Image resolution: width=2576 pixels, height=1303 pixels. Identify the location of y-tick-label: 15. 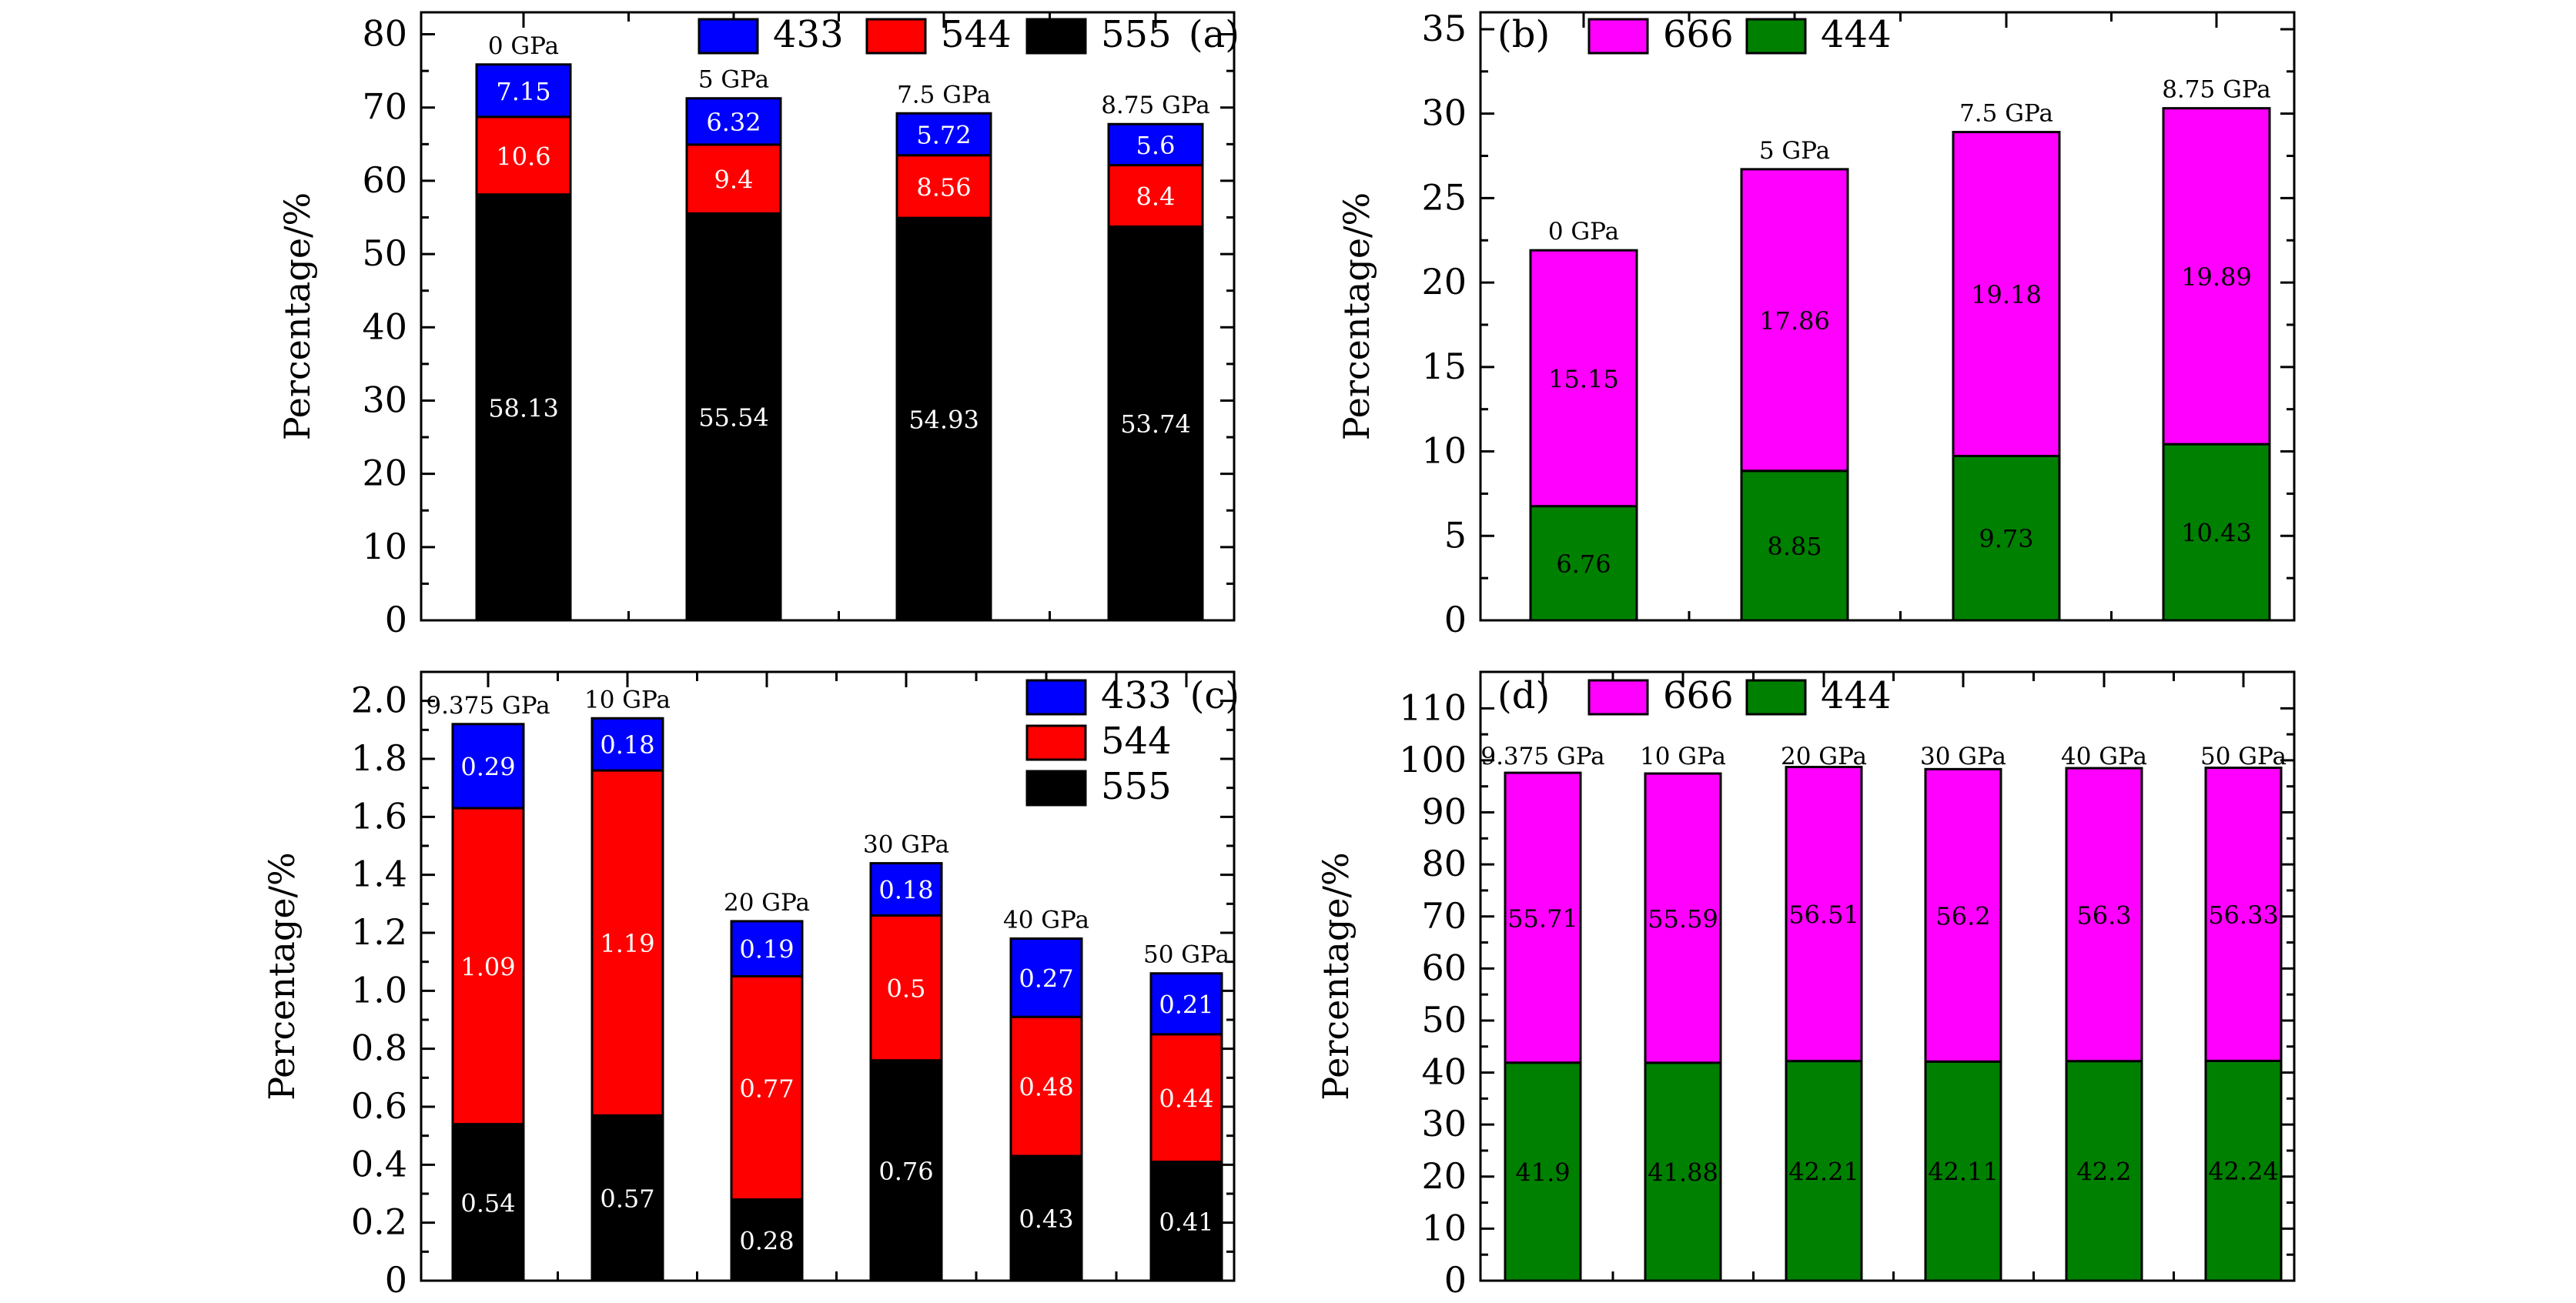
(1444, 366).